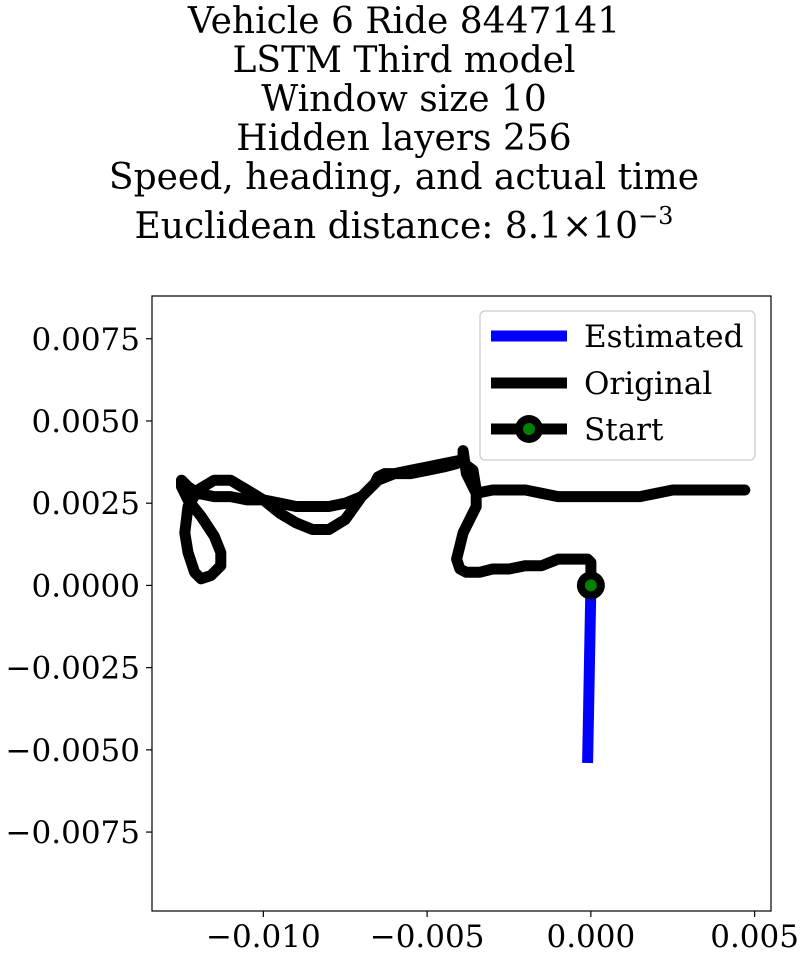  I want to click on y-tick-label: −0.0025, so click(73, 669).